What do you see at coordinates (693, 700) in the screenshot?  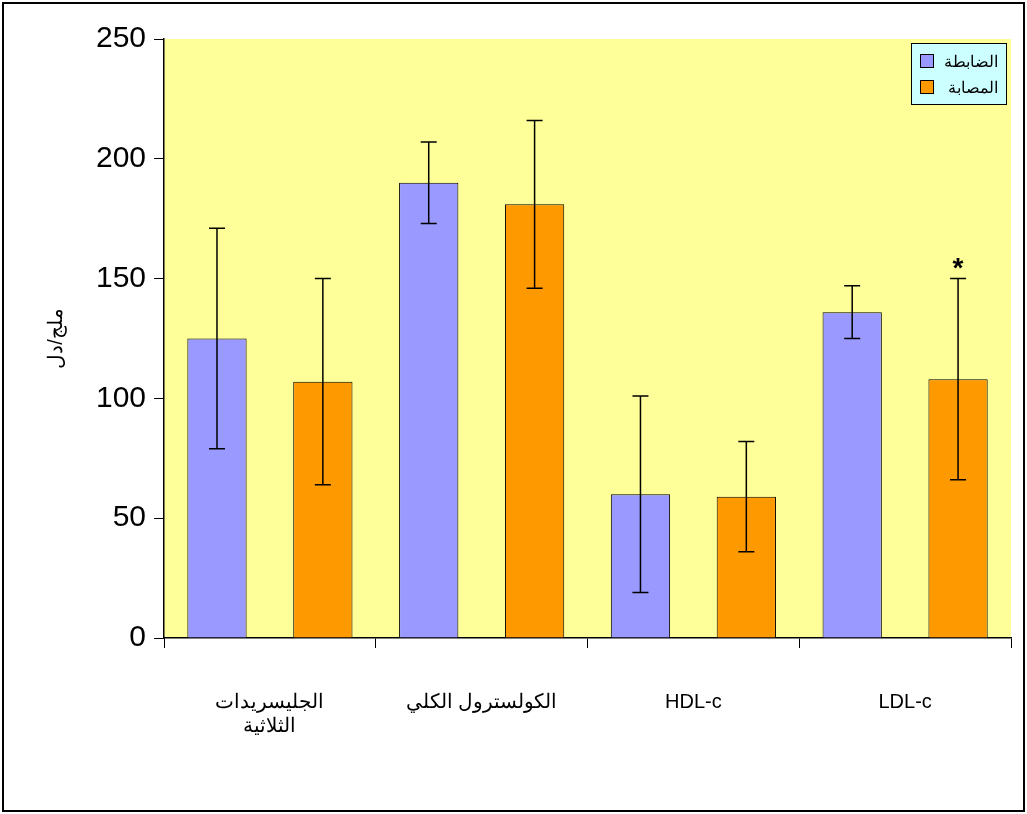 I see `x-tick-label: HDL-c` at bounding box center [693, 700].